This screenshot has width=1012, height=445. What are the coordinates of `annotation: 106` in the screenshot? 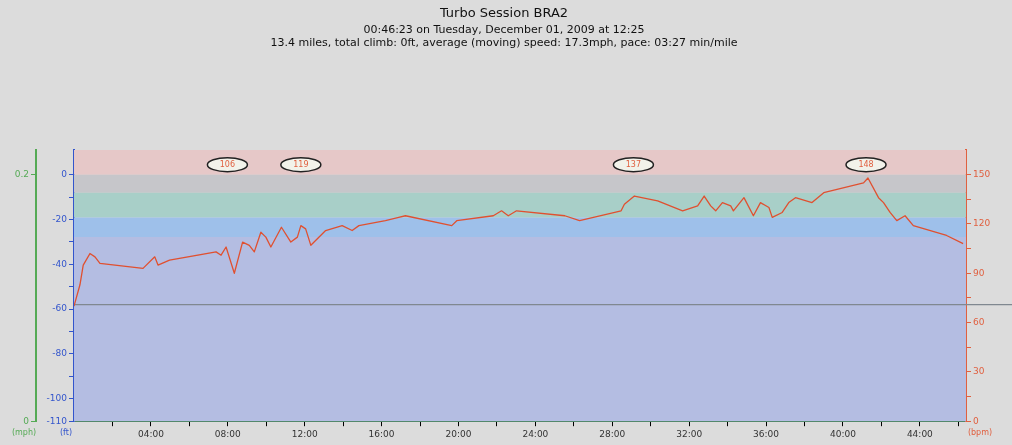 It's located at (227, 164).